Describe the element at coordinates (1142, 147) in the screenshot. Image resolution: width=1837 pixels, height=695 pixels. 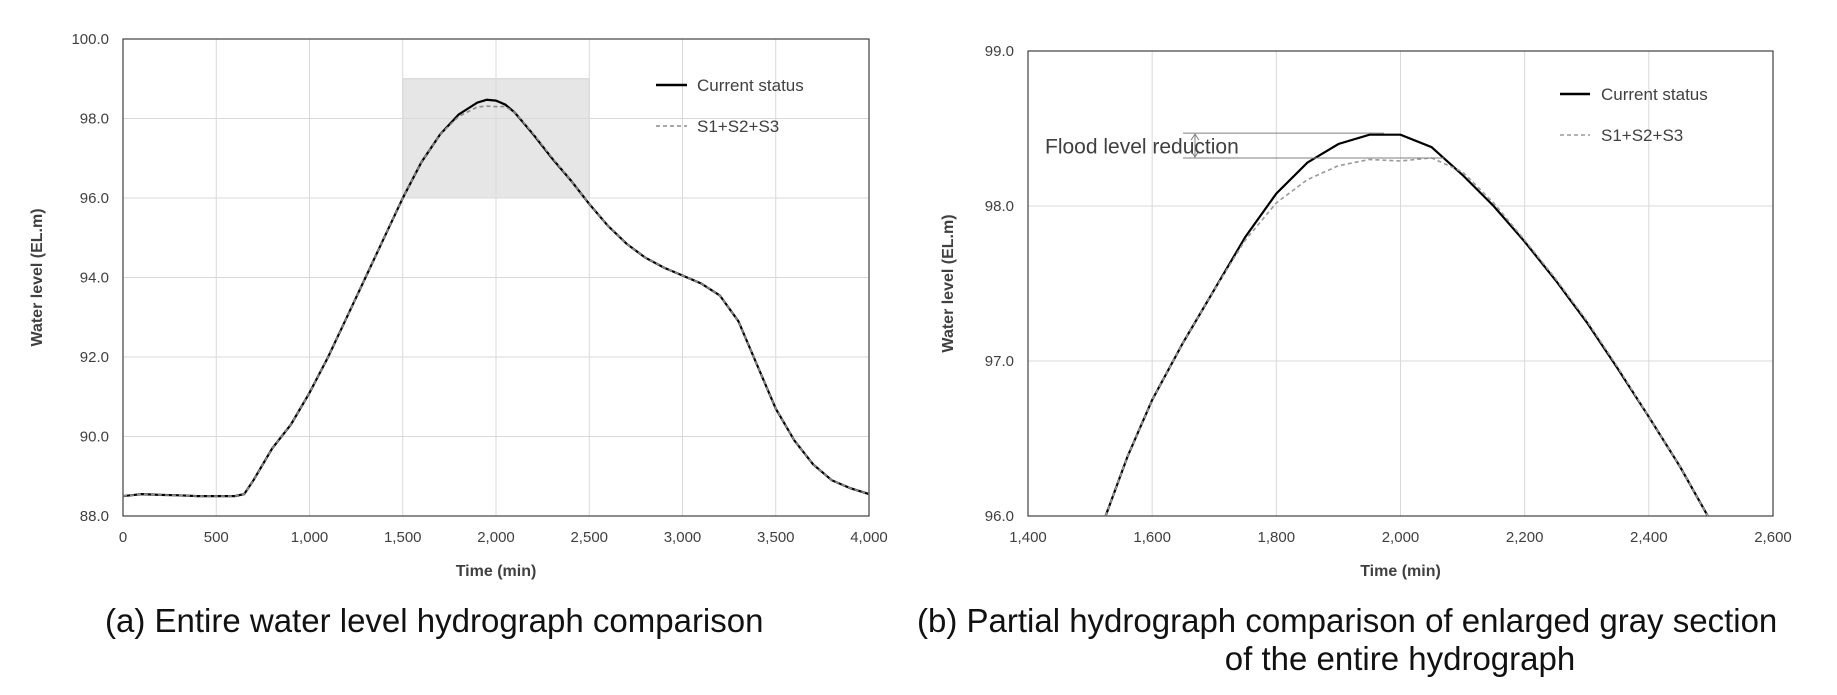
I see `annotation-label: Flood level reduction` at that location.